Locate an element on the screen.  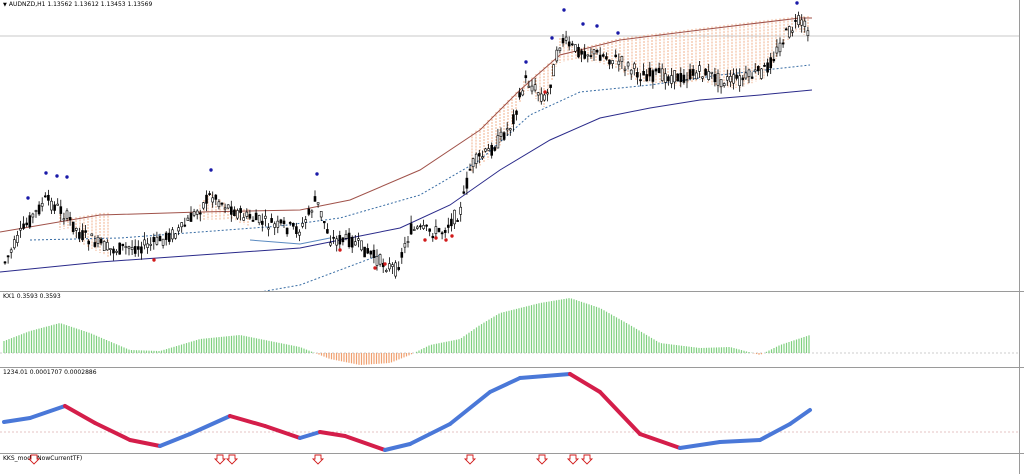
price-axis is located at coordinates (1021, 145).